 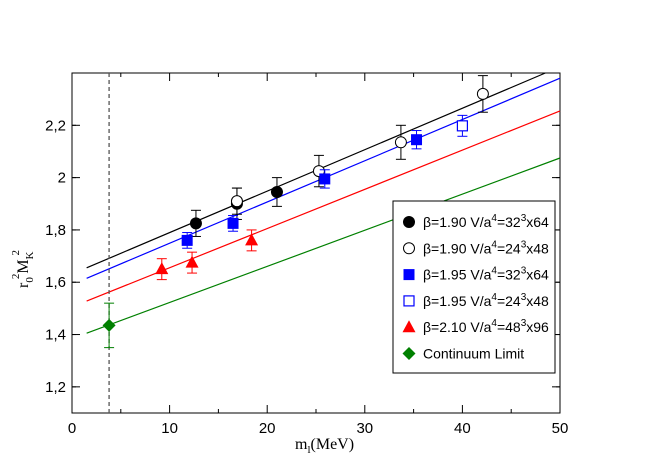 What do you see at coordinates (169, 428) in the screenshot?
I see `x-tick-label: 10` at bounding box center [169, 428].